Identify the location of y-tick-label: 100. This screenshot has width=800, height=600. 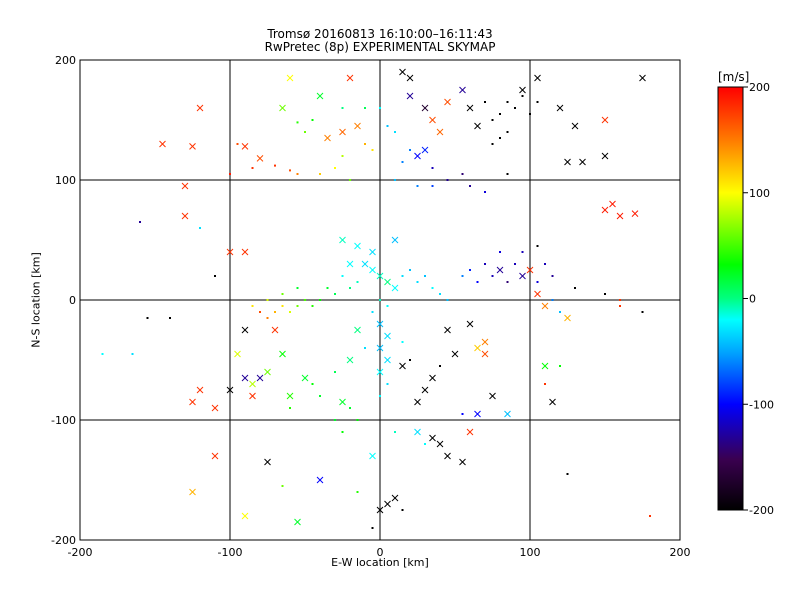
(65, 180).